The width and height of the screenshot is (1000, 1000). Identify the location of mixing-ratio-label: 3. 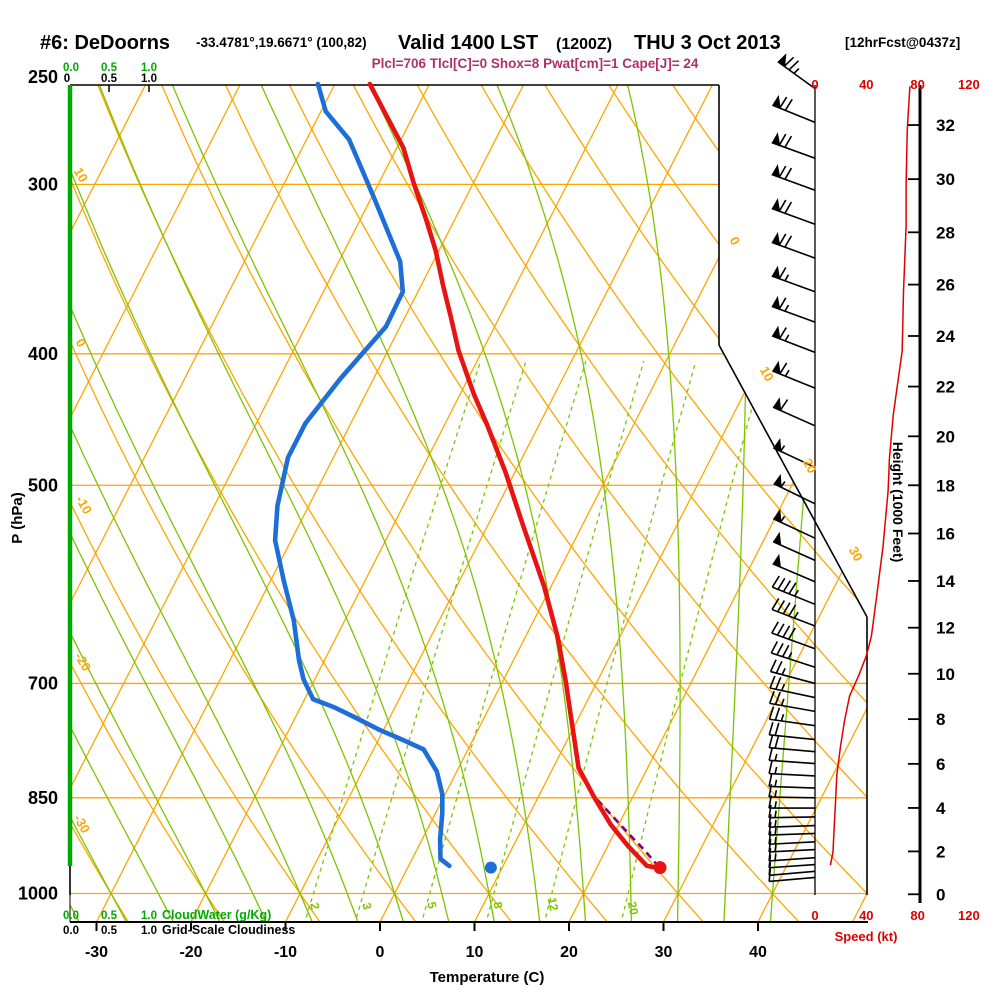
(366, 906).